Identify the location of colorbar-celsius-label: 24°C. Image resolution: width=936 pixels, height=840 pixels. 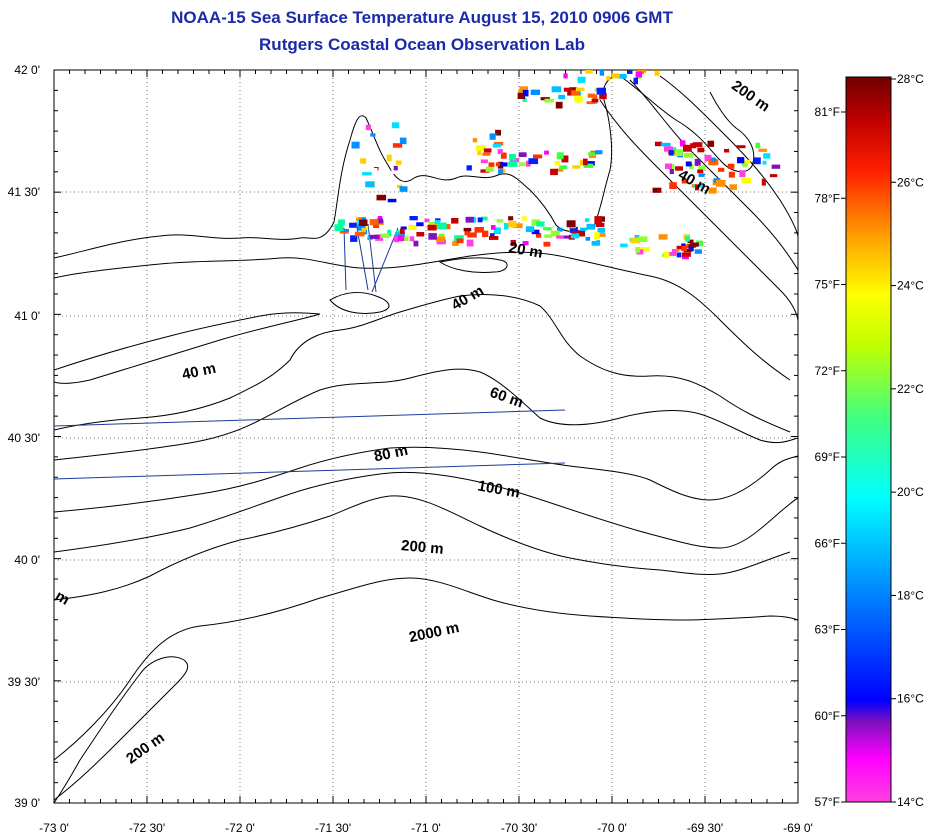
(910, 286).